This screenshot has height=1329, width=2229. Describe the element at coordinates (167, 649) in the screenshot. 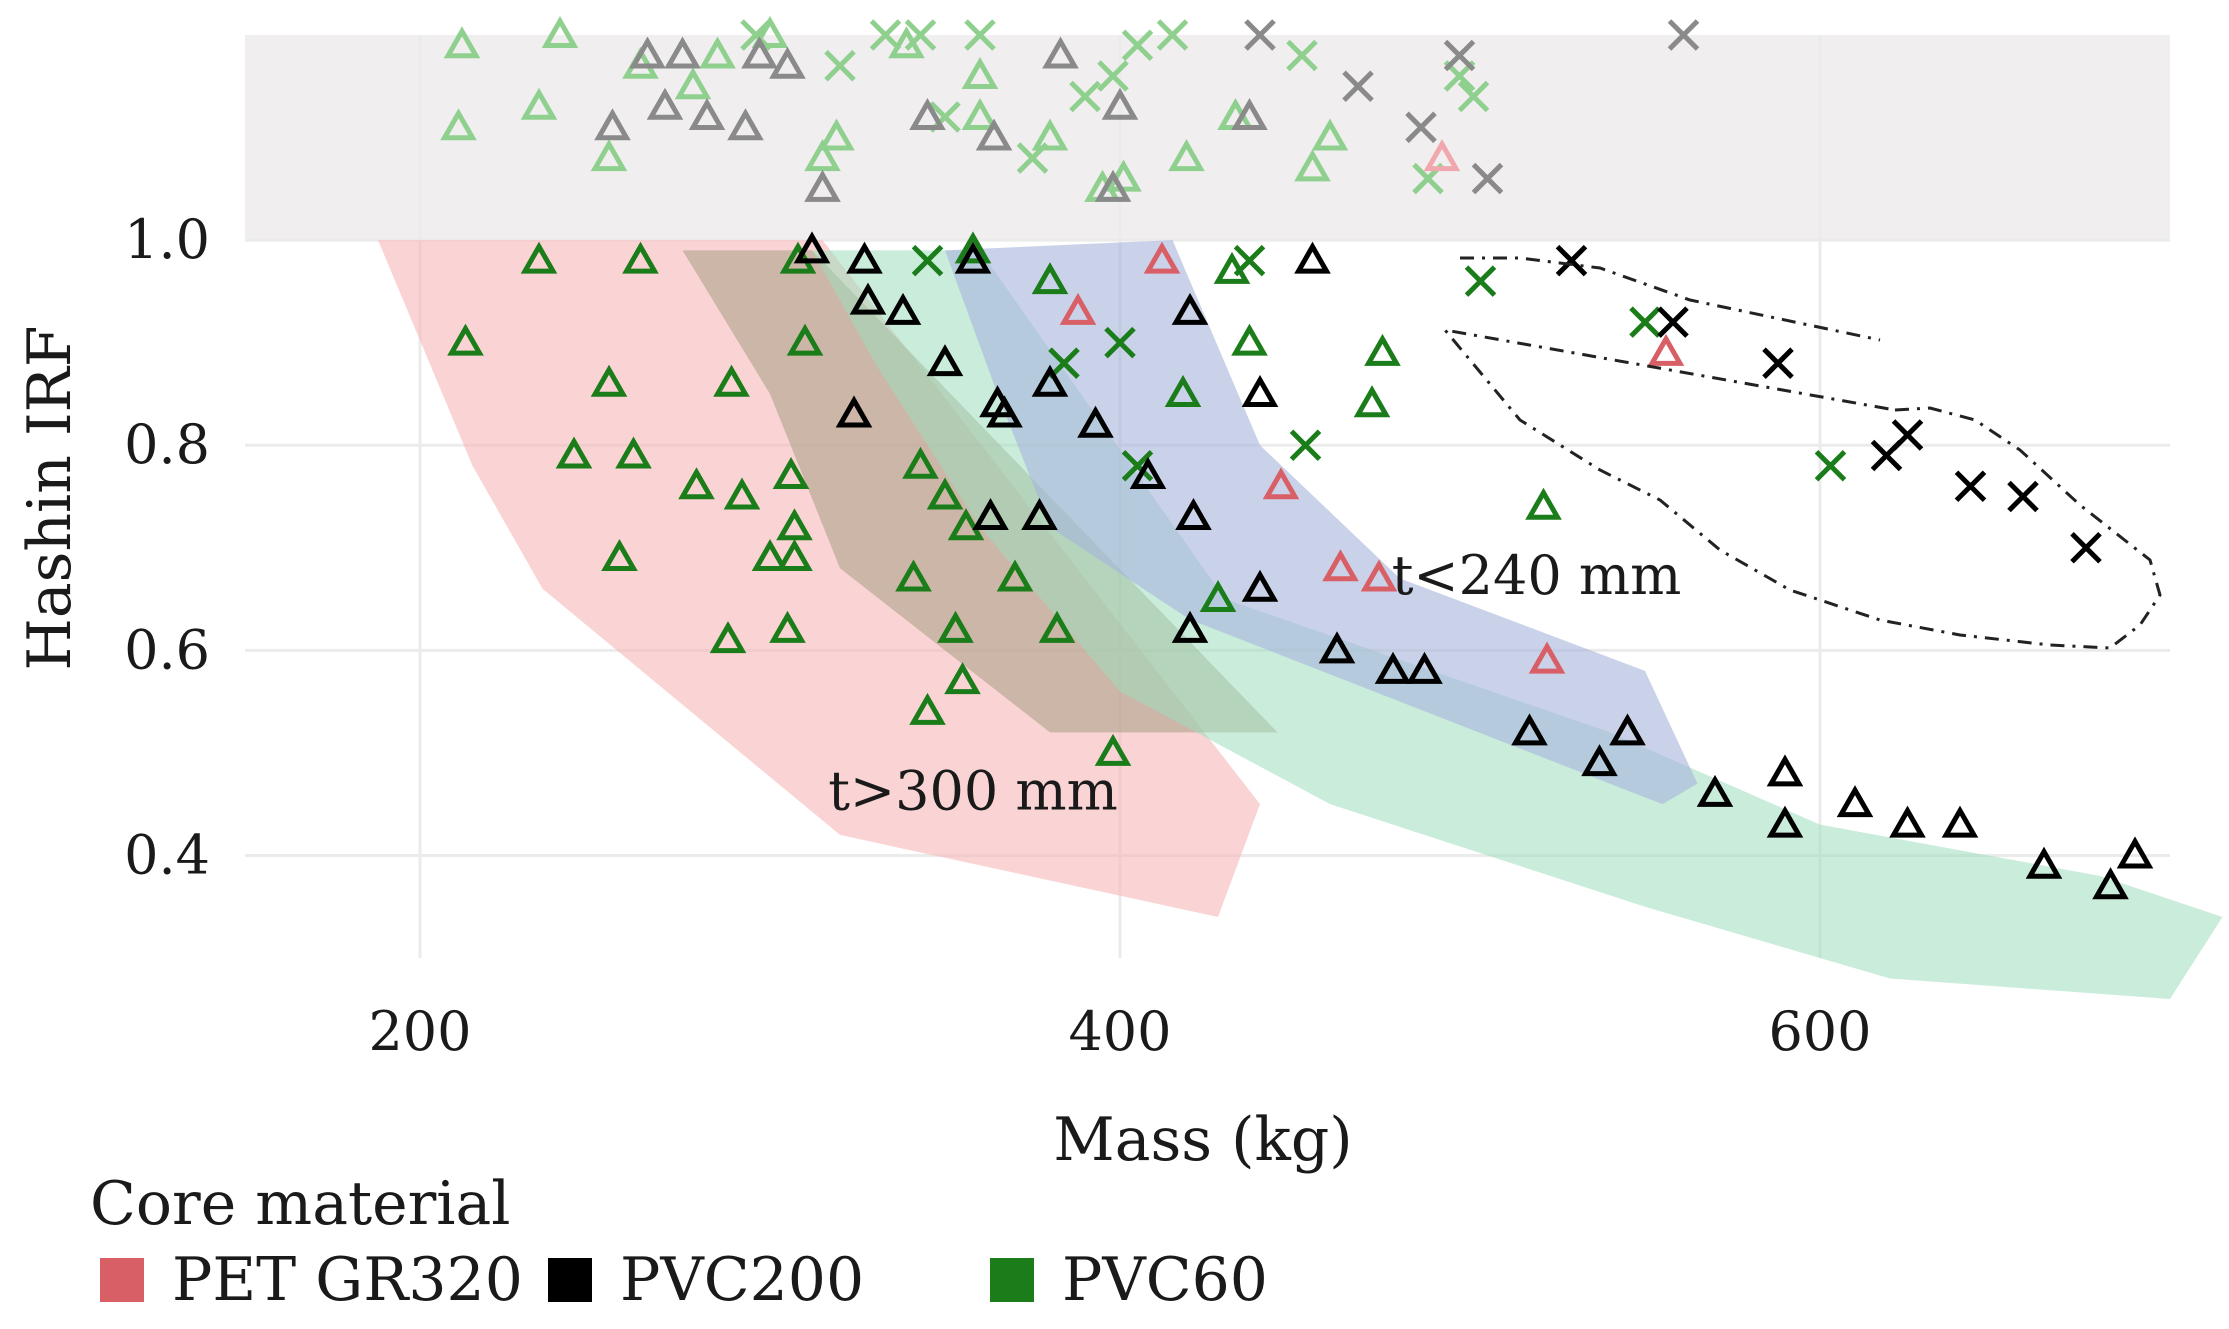

I see `y-tick-label: 0.6` at that location.